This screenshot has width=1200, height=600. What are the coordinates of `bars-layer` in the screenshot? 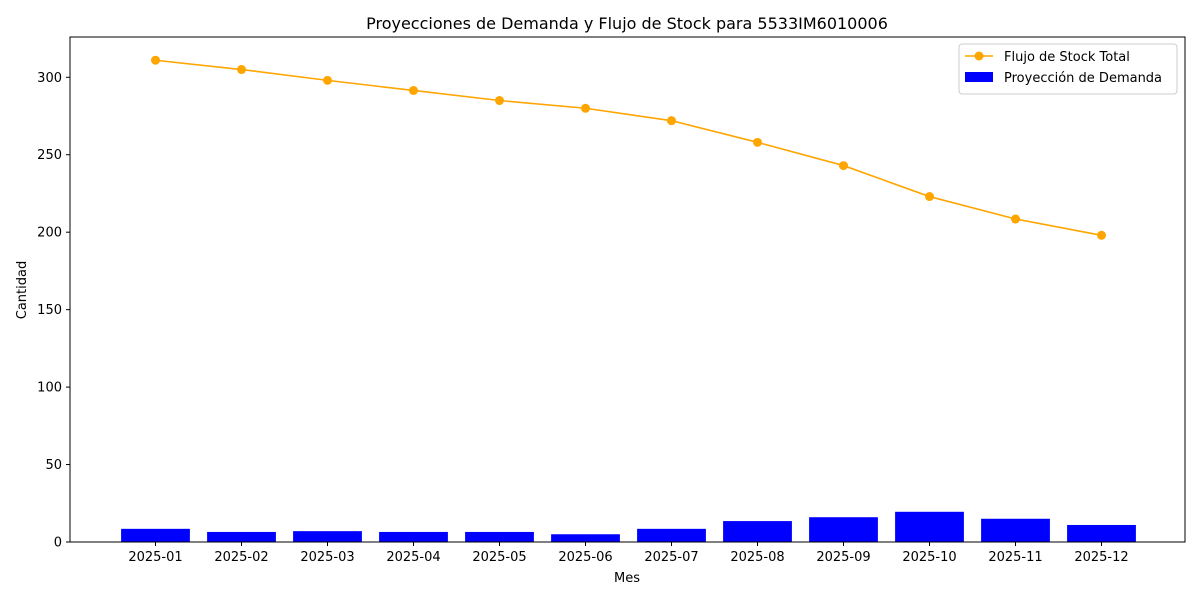 It's located at (628, 526).